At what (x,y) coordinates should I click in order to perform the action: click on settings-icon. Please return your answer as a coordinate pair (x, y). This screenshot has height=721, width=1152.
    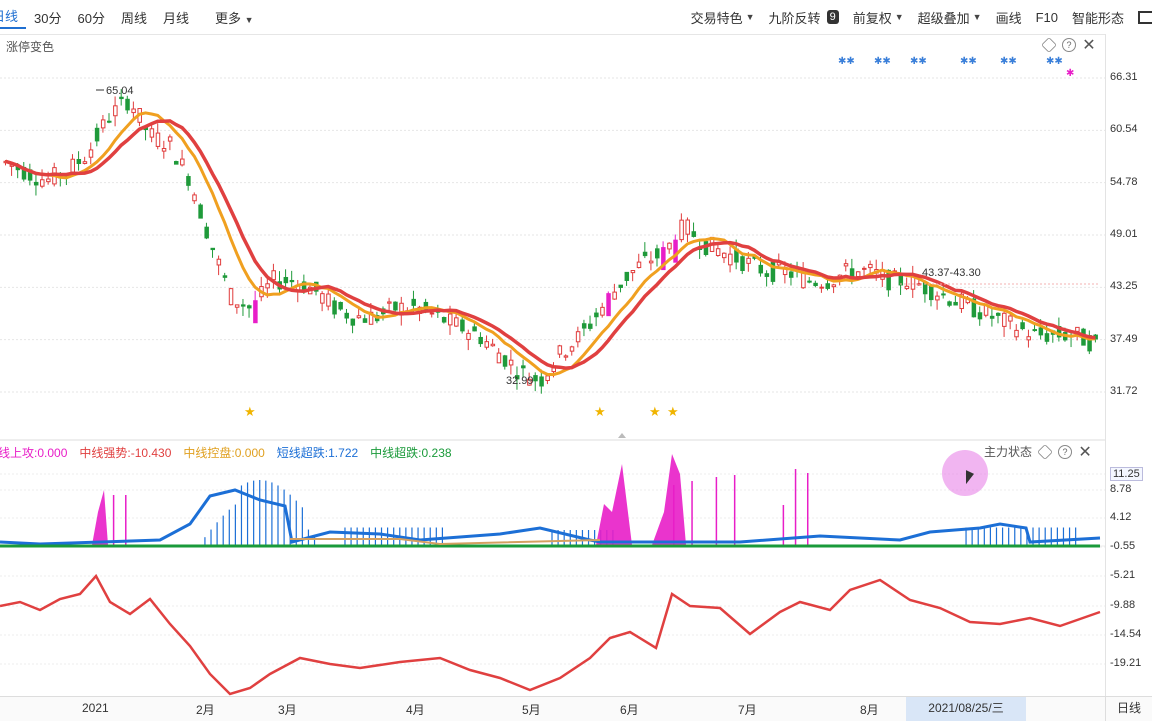
    Looking at the image, I should click on (1045, 451).